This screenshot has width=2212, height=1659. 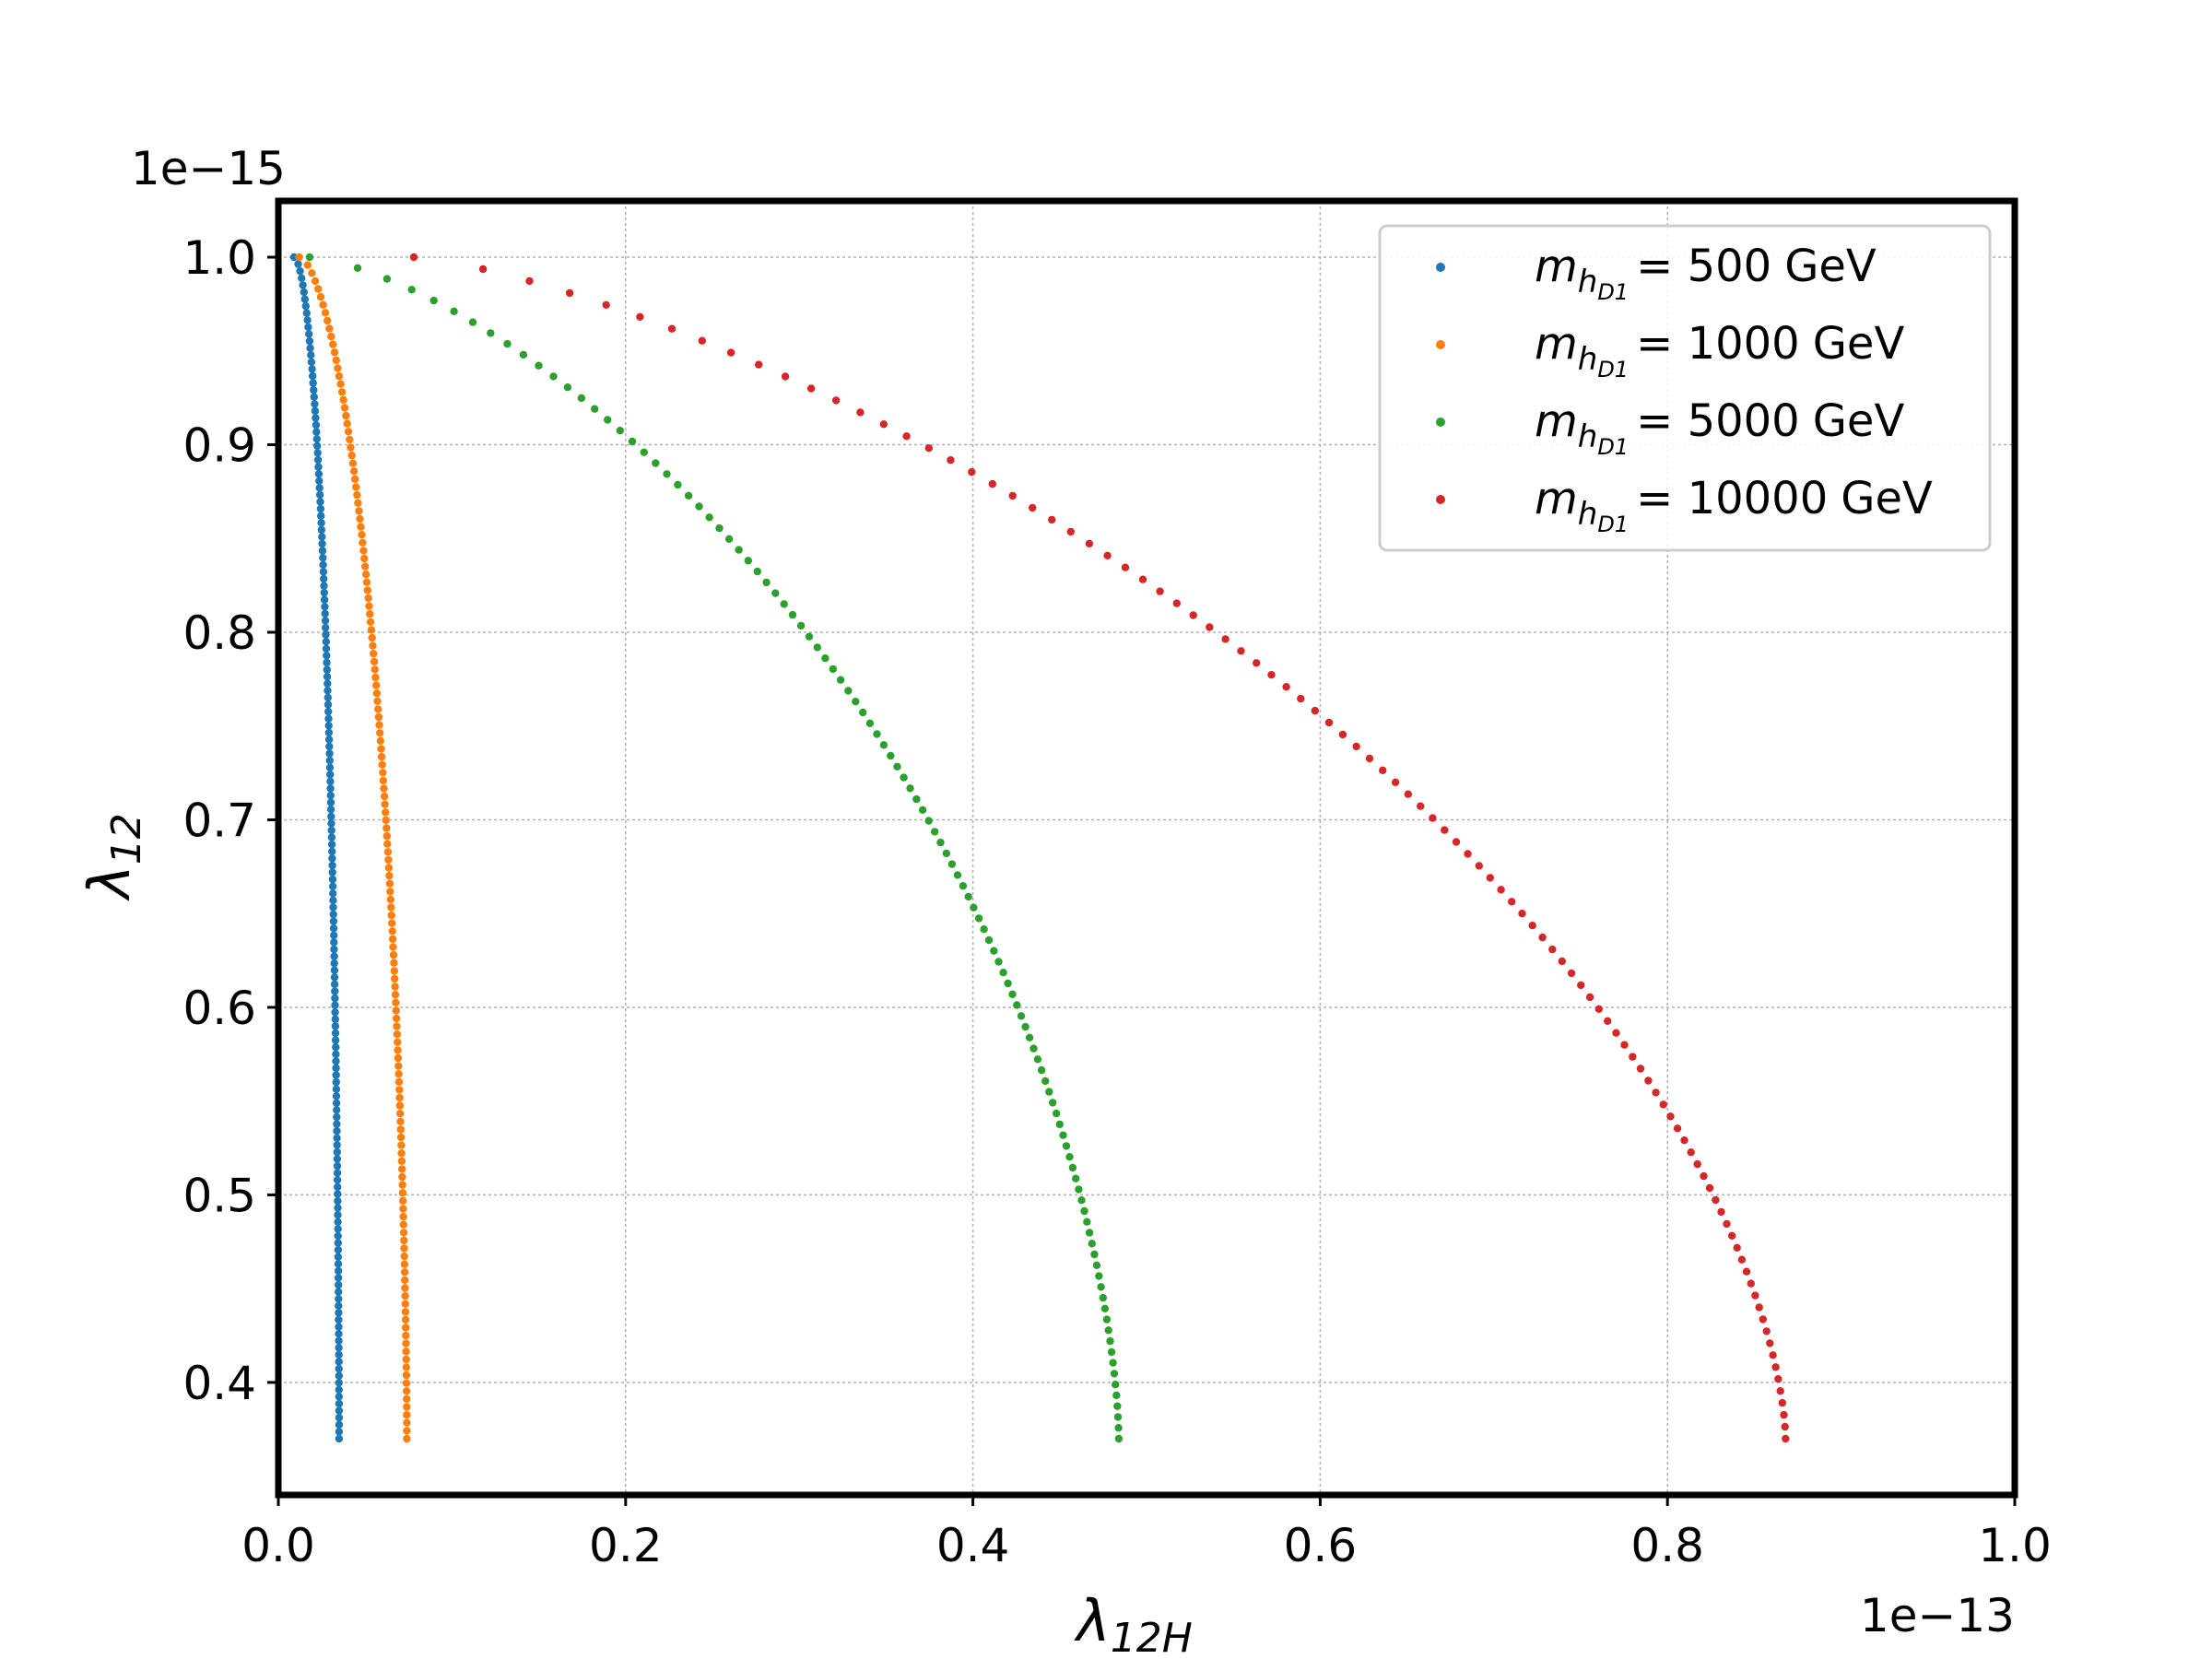 What do you see at coordinates (278, 1545) in the screenshot?
I see `x-tick-label: 0.0` at bounding box center [278, 1545].